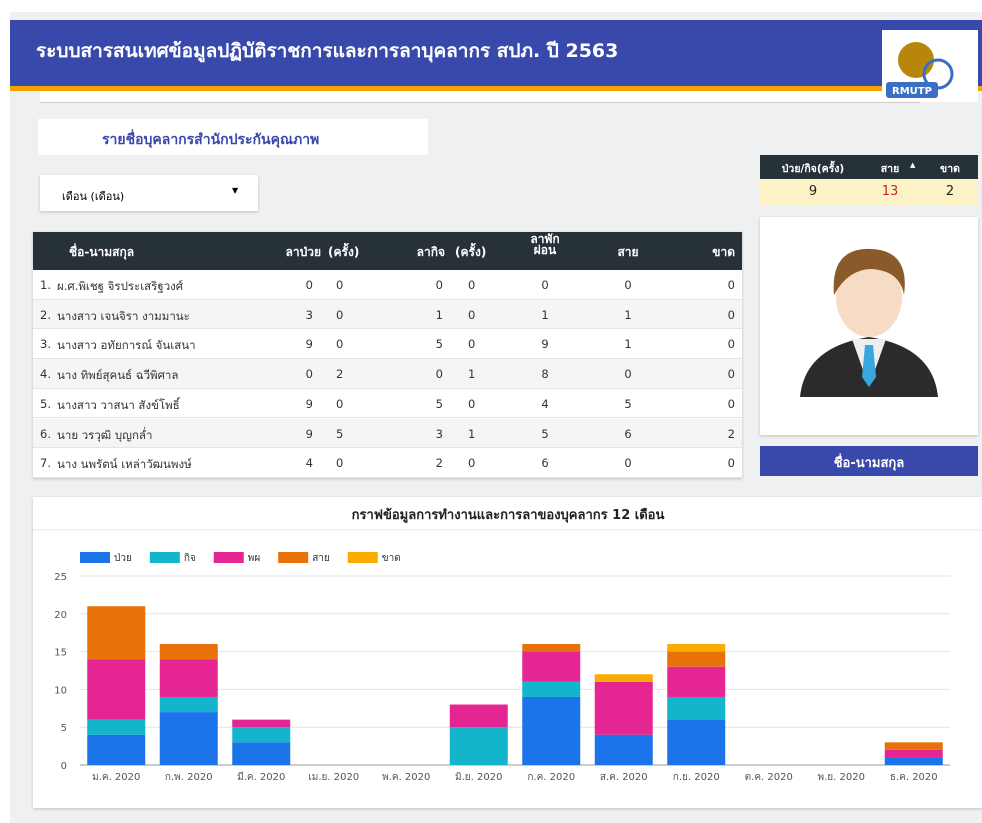 The image size is (982, 823). I want to click on section-title: รายชื่อบุคลากรสำนักประกันคุณภาพ, so click(233, 137).